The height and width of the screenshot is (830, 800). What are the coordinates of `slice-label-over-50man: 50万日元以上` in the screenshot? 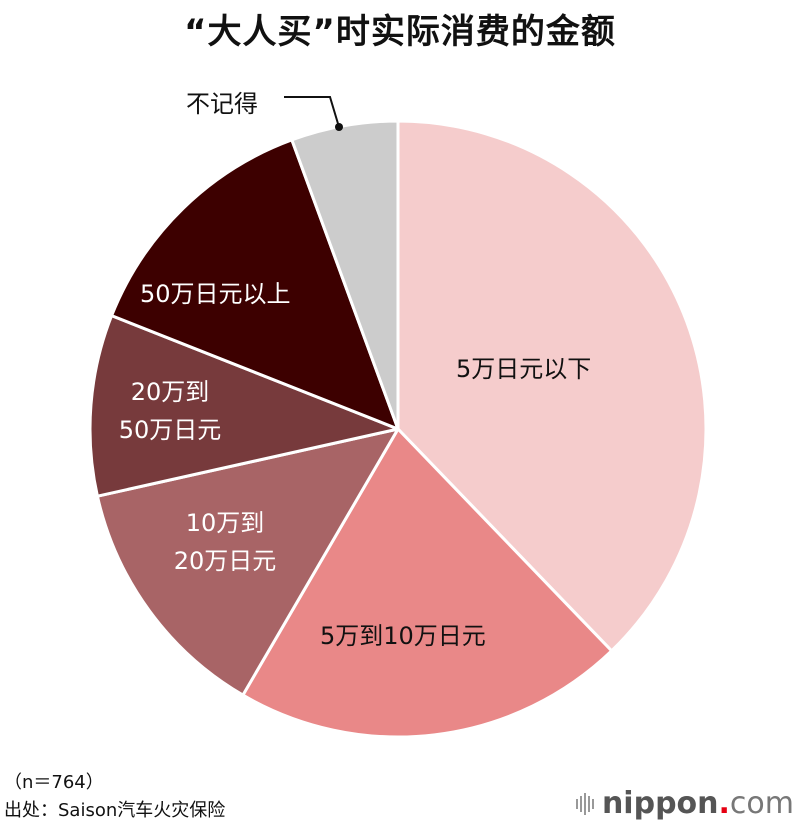 It's located at (215, 294).